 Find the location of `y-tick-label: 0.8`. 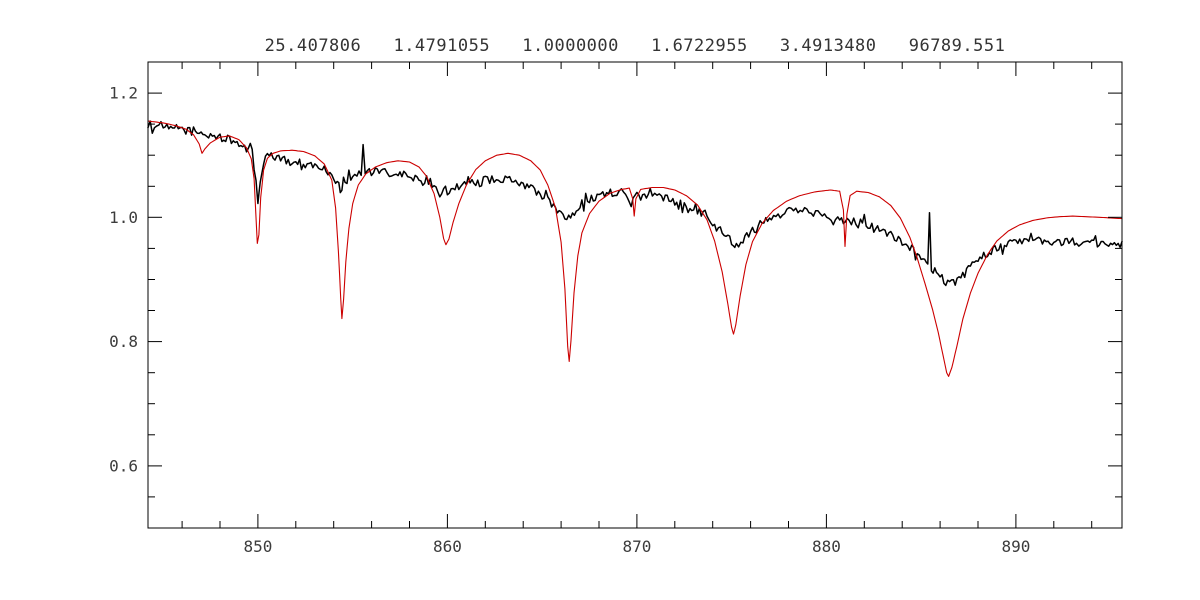

y-tick-label: 0.8 is located at coordinates (123, 341).